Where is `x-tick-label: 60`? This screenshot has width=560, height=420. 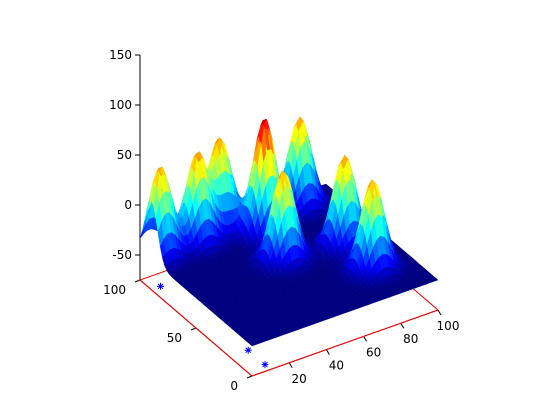 x-tick-label: 60 is located at coordinates (373, 352).